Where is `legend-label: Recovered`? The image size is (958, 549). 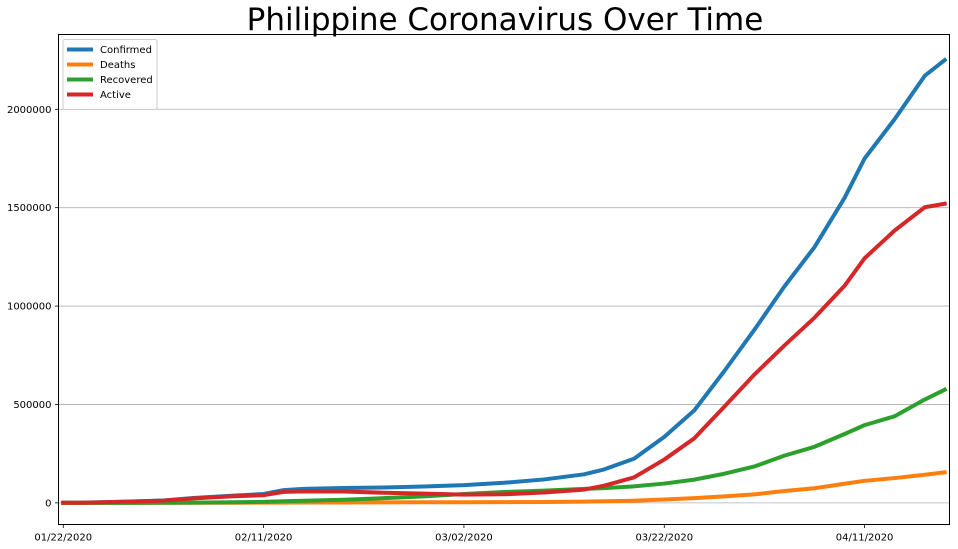 legend-label: Recovered is located at coordinates (126, 80).